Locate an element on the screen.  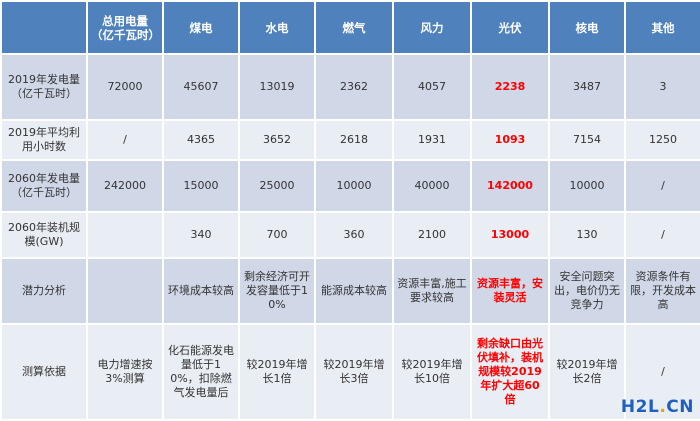
table-cell: 2362 is located at coordinates (354, 87).